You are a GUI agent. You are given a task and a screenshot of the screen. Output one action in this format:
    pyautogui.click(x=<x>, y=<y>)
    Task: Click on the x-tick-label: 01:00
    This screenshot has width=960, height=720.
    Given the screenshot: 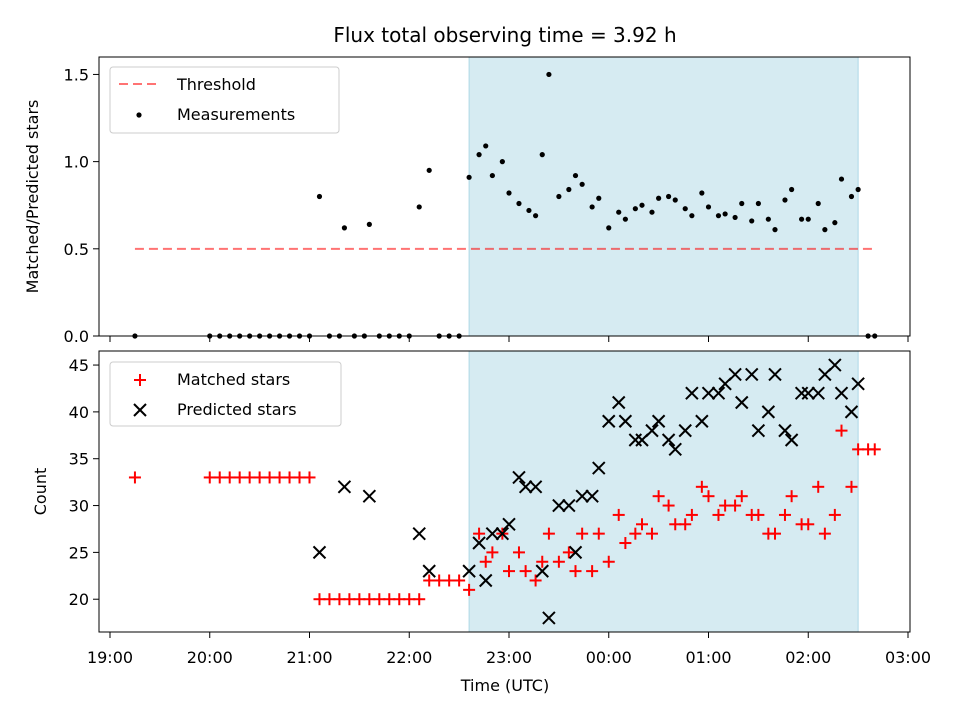 What is the action you would take?
    pyautogui.click(x=708, y=657)
    